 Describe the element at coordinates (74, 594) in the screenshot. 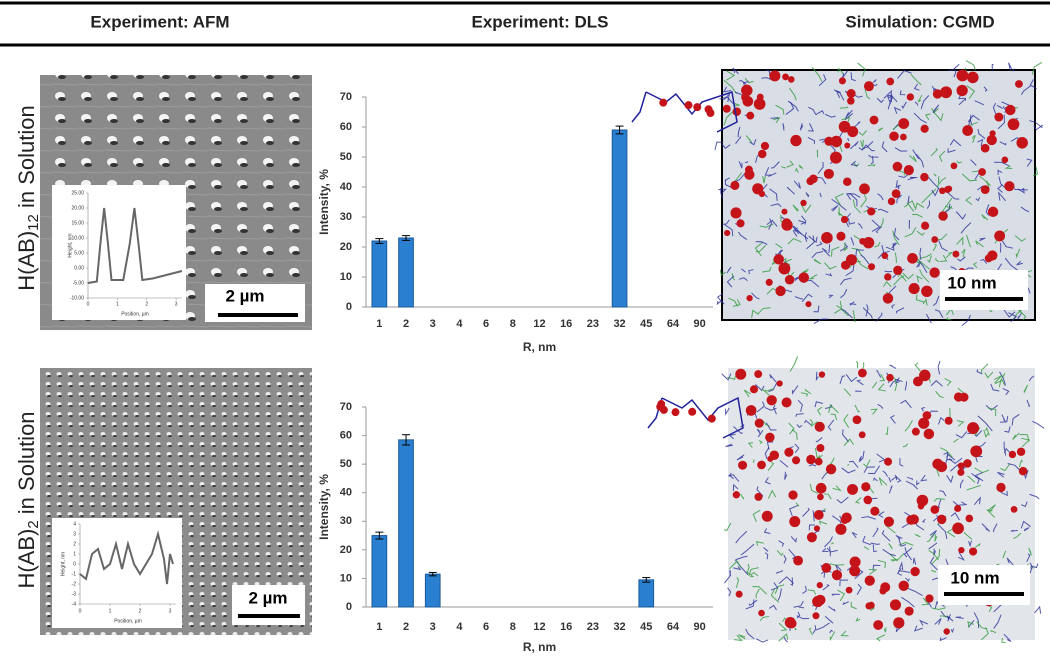

I see `y-tick-label: -3` at that location.